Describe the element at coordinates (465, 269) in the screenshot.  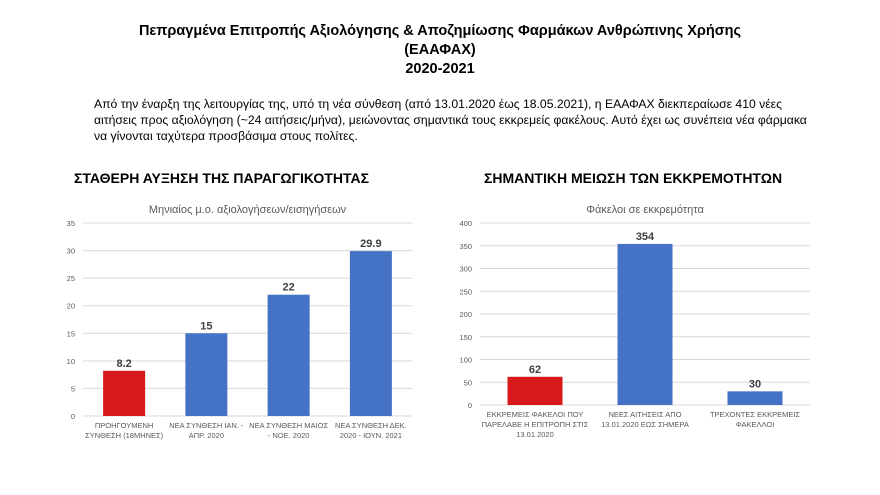
I see `y-tick-label: 300` at that location.